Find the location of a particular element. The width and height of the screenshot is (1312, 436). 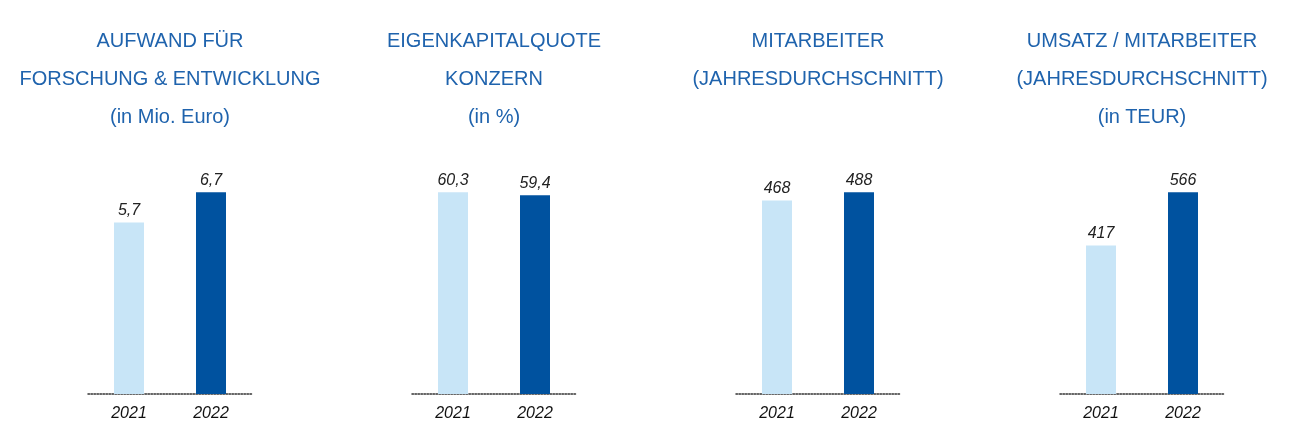

chart-title: AUFWAND FÜR FORSCHUNG & ENTWICKLUNG is located at coordinates (170, 59).